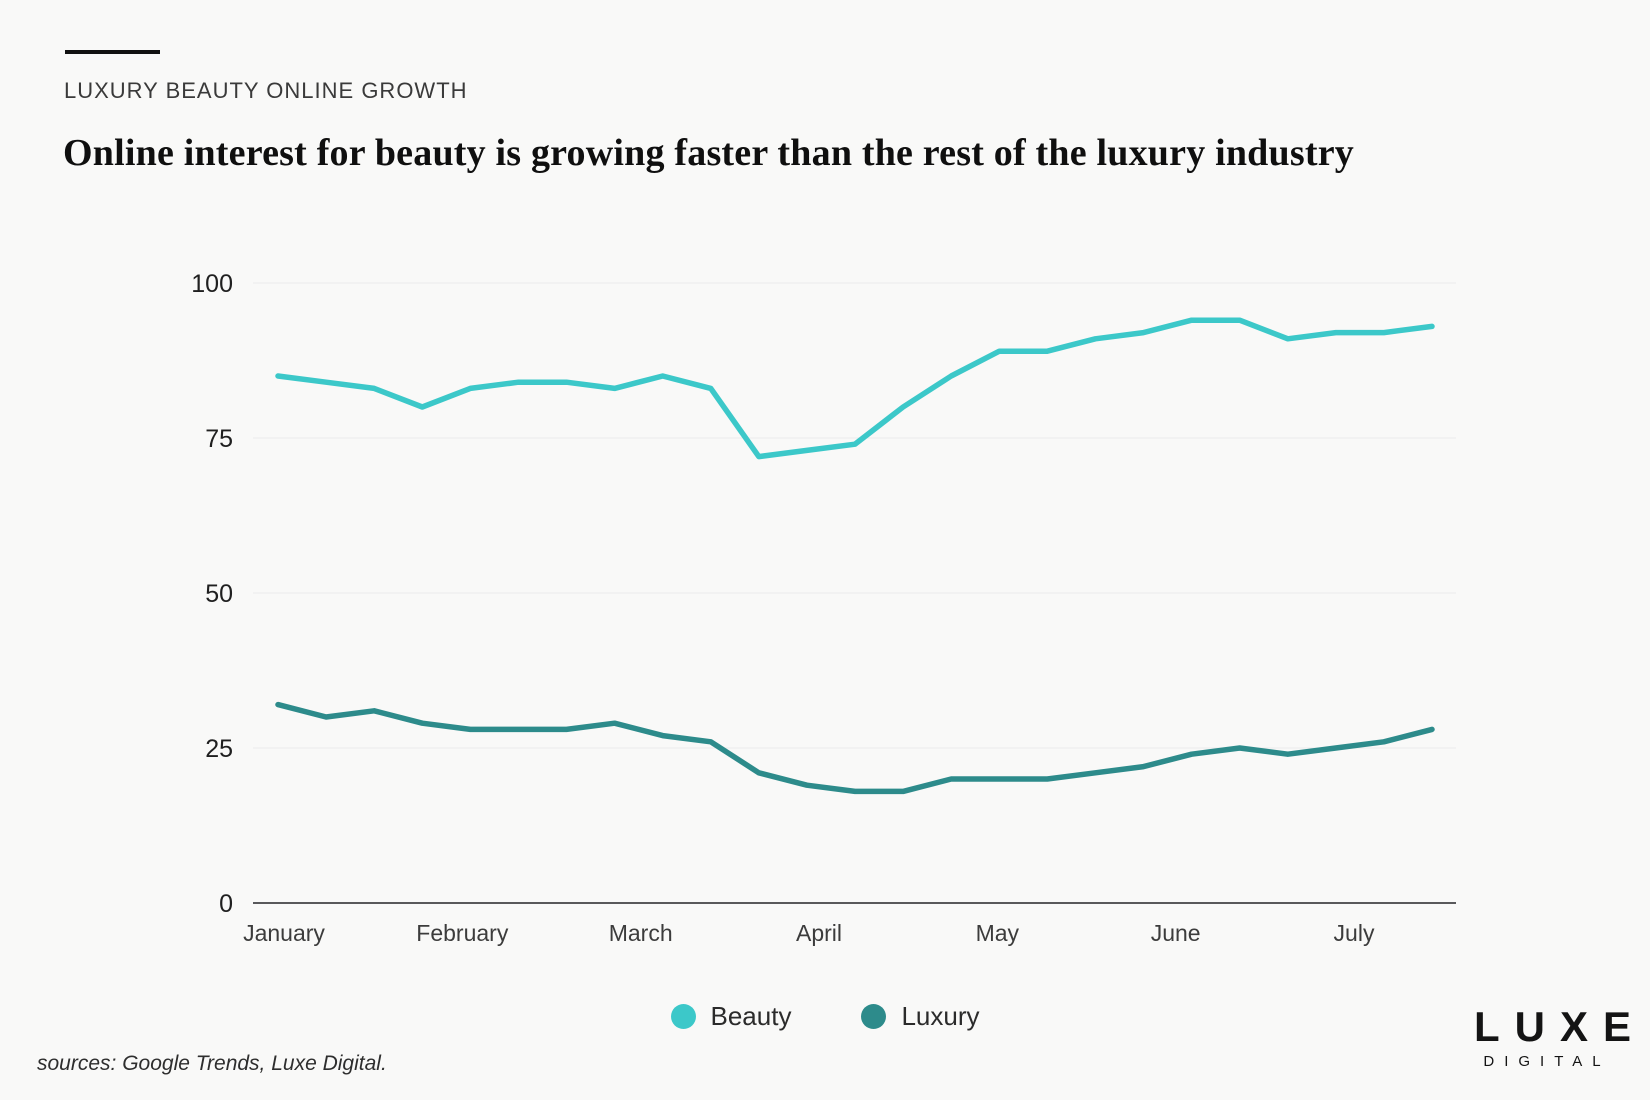  I want to click on x-tick-label-may: May, so click(998, 933).